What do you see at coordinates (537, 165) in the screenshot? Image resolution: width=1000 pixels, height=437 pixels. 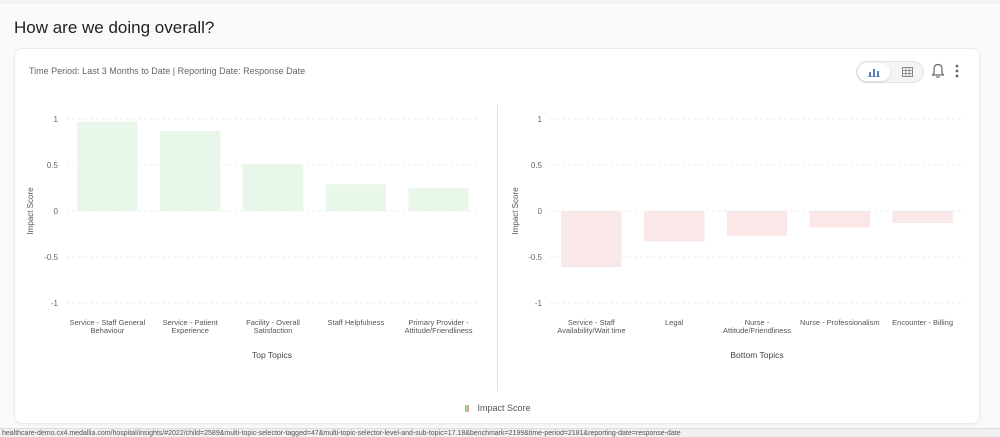 I see `bottom-y-tick-label: 0.5` at bounding box center [537, 165].